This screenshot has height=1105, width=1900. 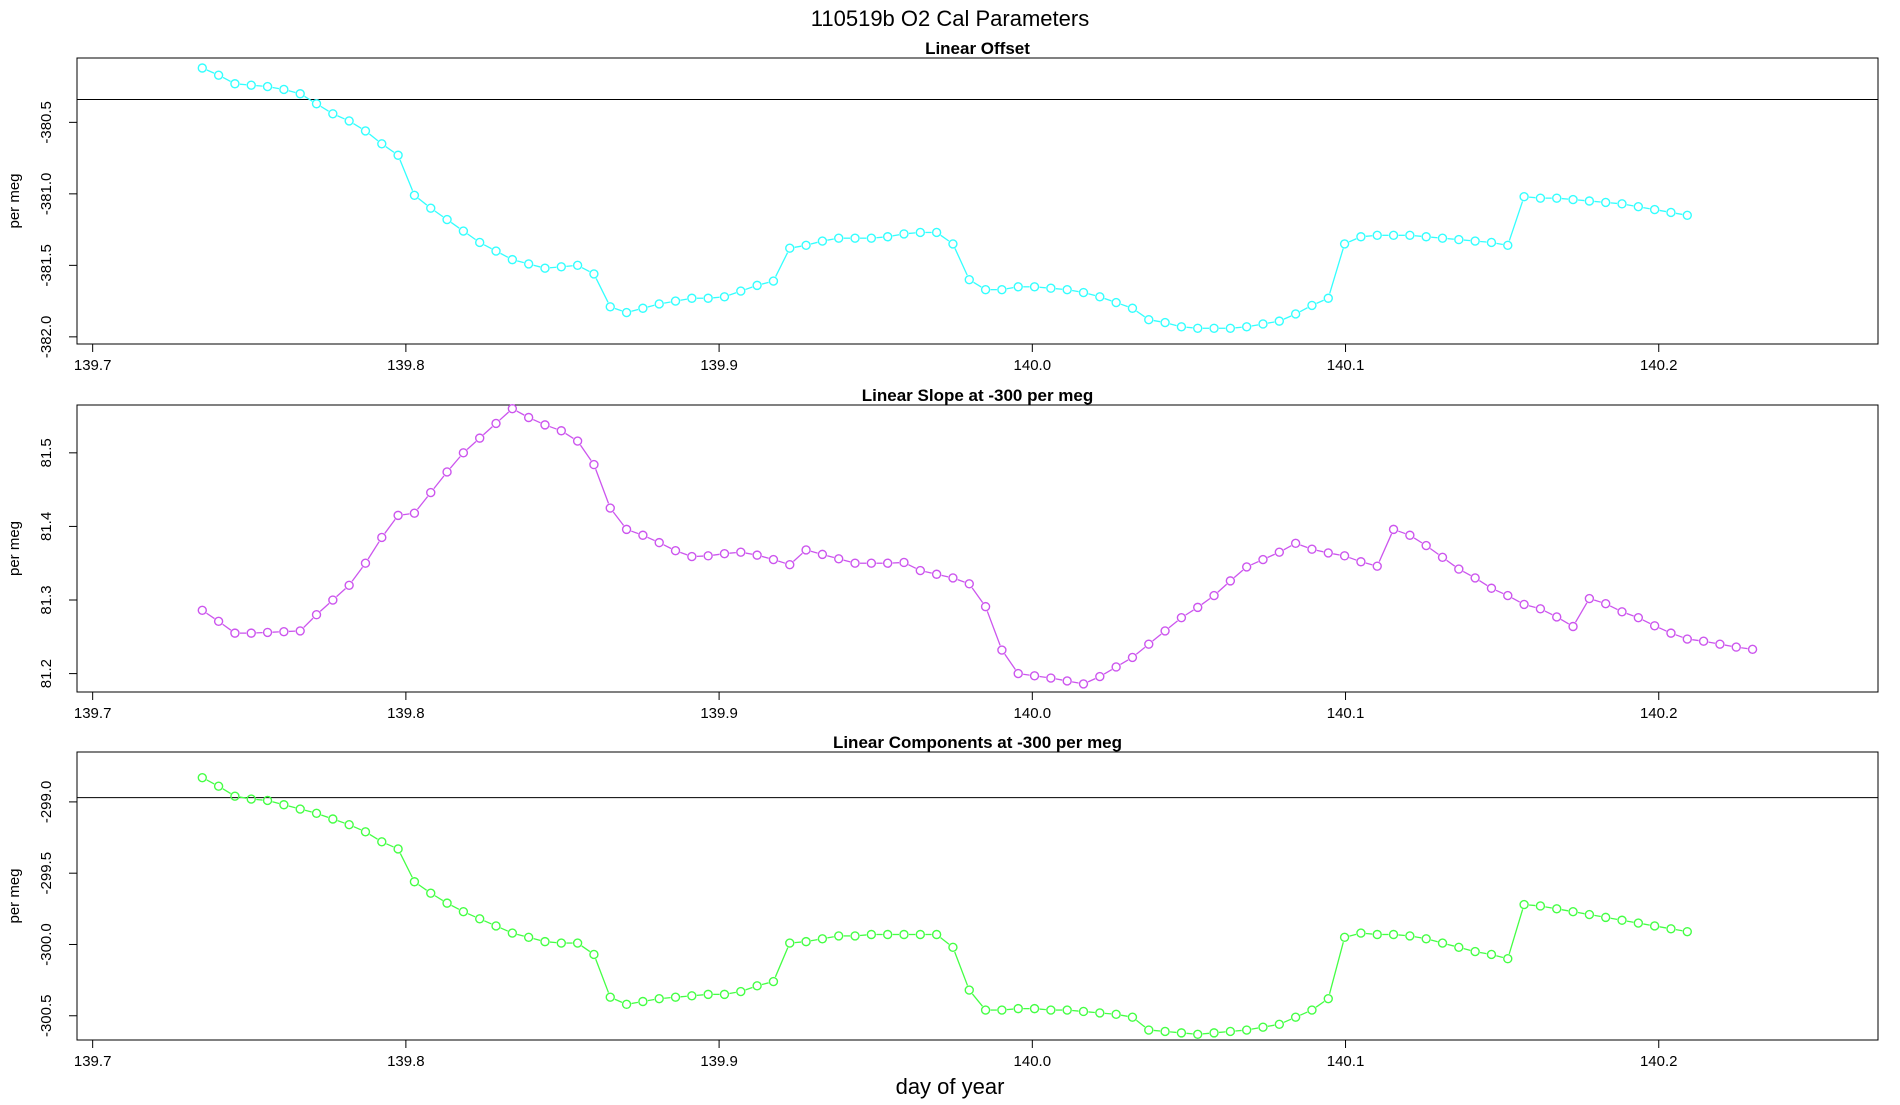 What do you see at coordinates (1033, 365) in the screenshot?
I see `x-tick-label: 140.0` at bounding box center [1033, 365].